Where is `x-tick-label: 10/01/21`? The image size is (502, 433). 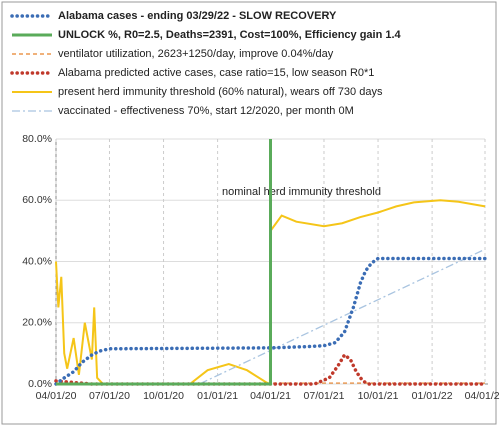
x-tick-label: 10/01/21 is located at coordinates (378, 396).